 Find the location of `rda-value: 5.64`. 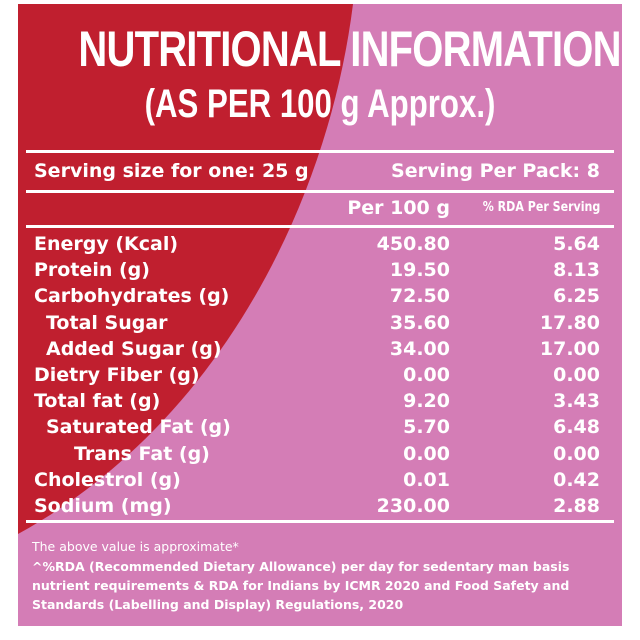

rda-value: 5.64 is located at coordinates (576, 244).